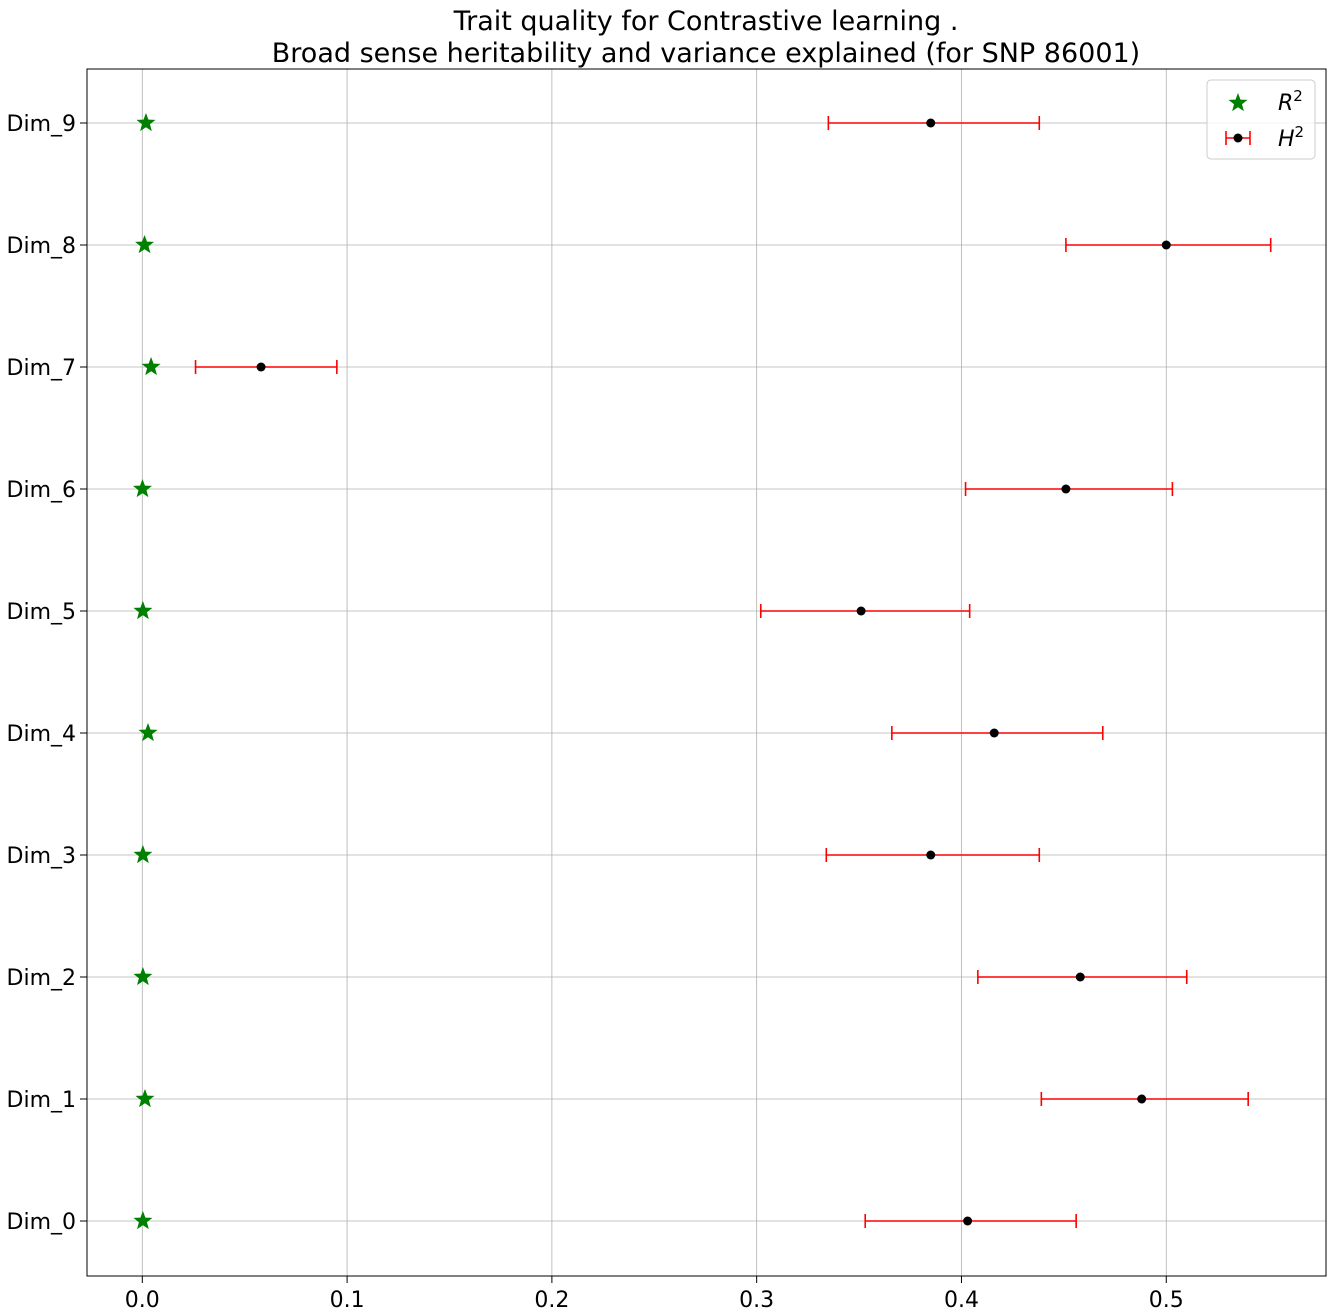 The image size is (1334, 1312). I want to click on y-tick-label: Dim_8, so click(41, 246).